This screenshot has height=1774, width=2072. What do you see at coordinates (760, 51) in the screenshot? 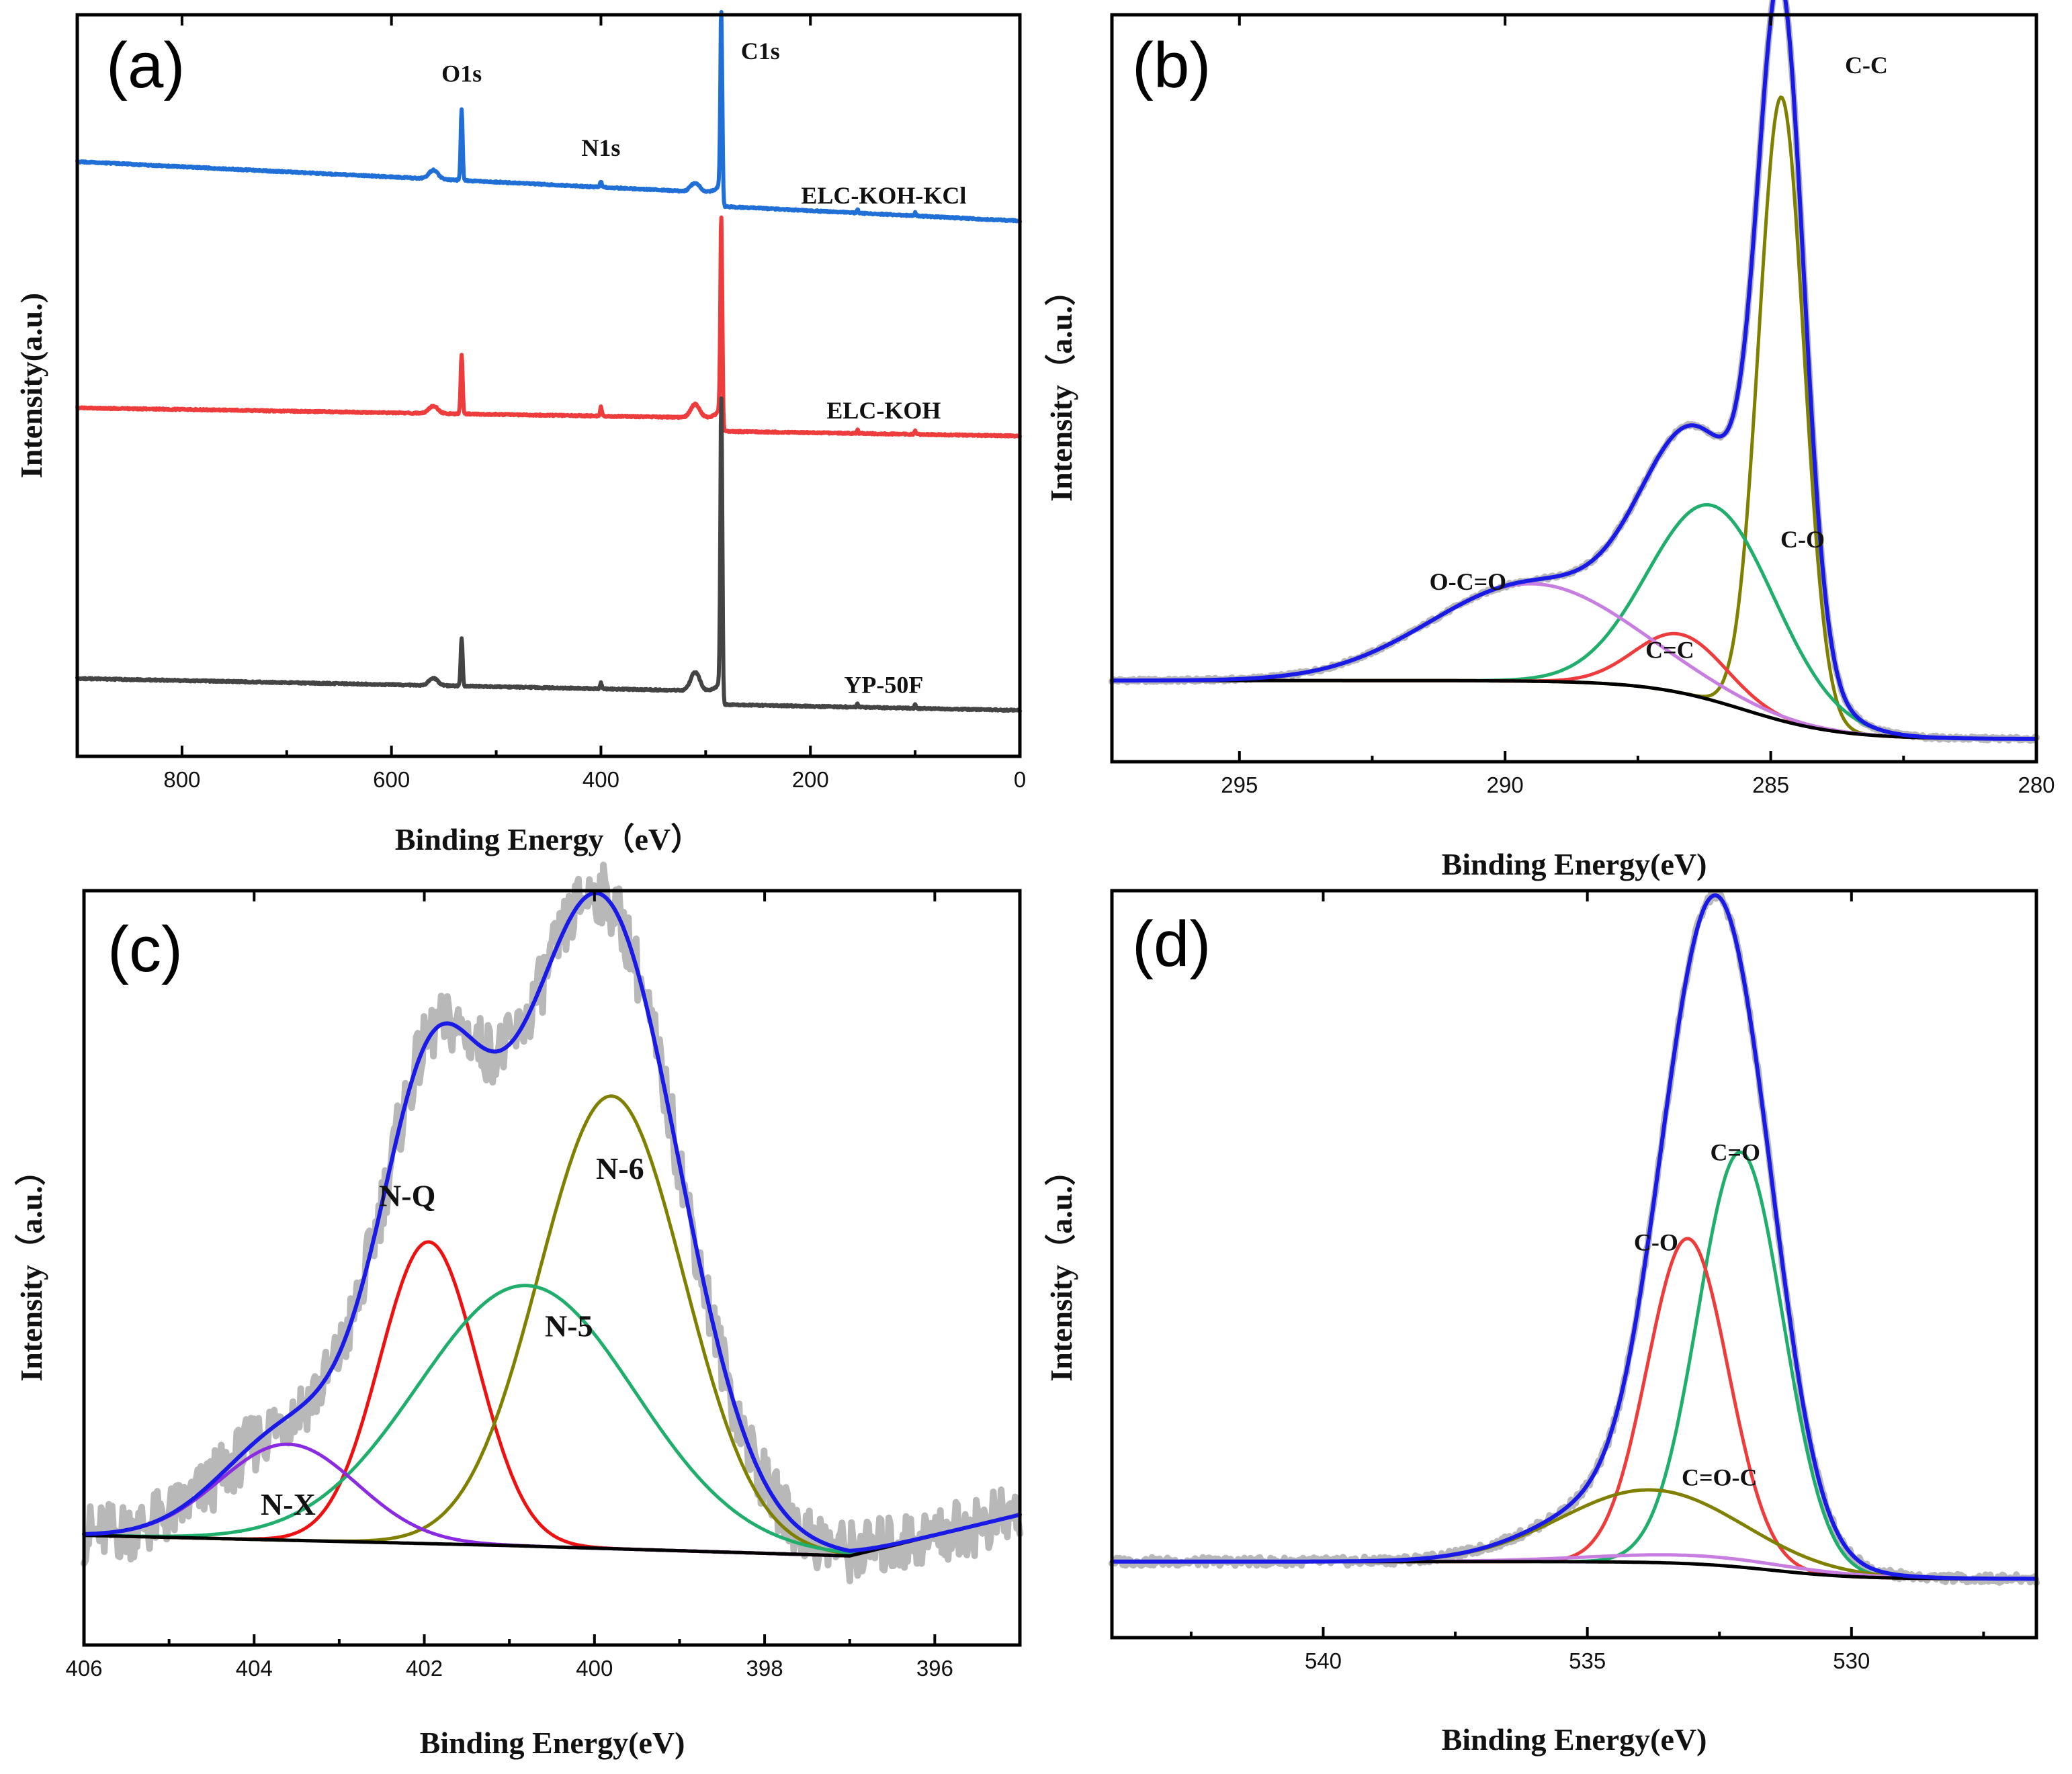
I see `peak-label-a-c1s: C1s` at bounding box center [760, 51].